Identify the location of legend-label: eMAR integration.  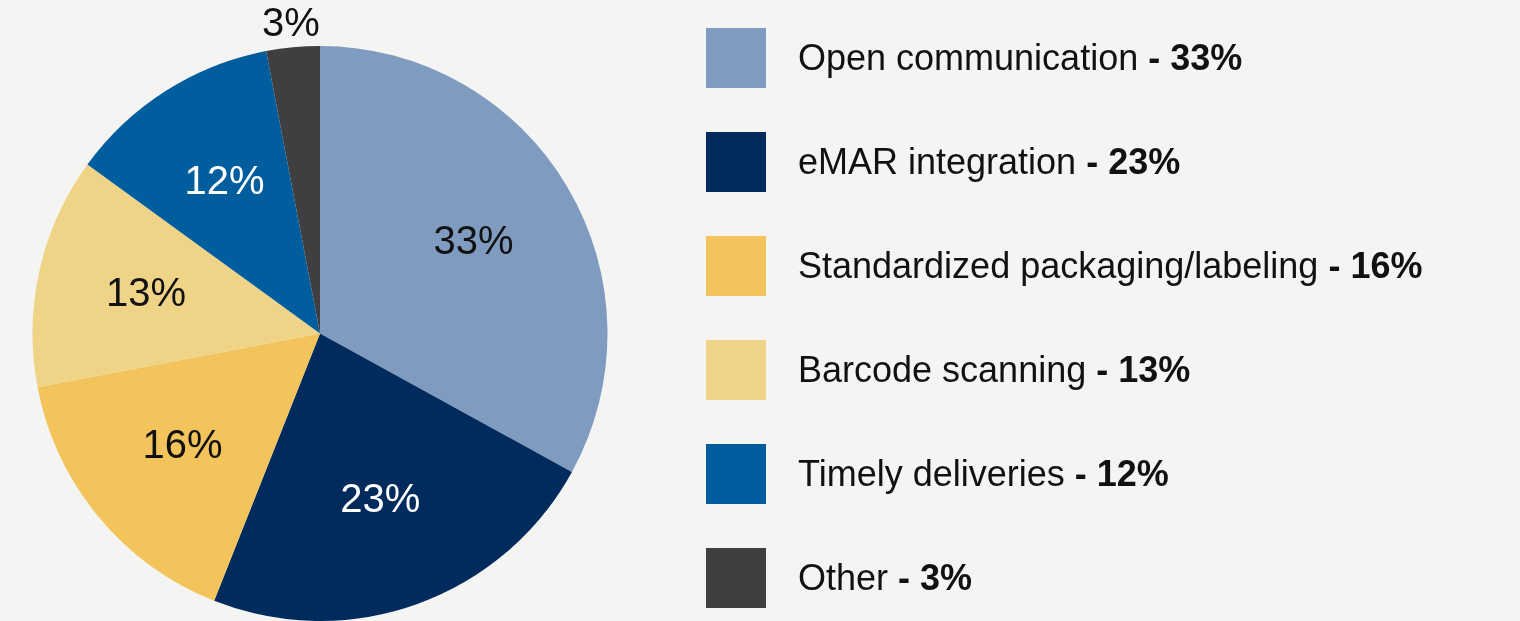
(937, 162).